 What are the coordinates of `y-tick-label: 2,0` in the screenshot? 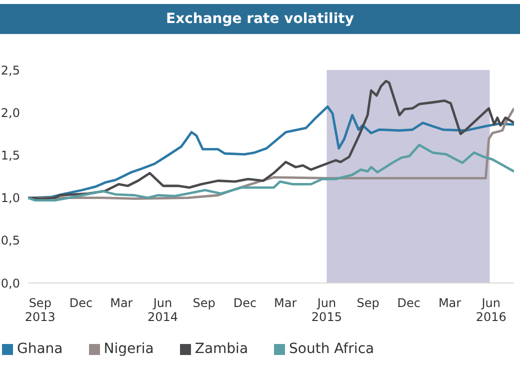 It's located at (10, 113).